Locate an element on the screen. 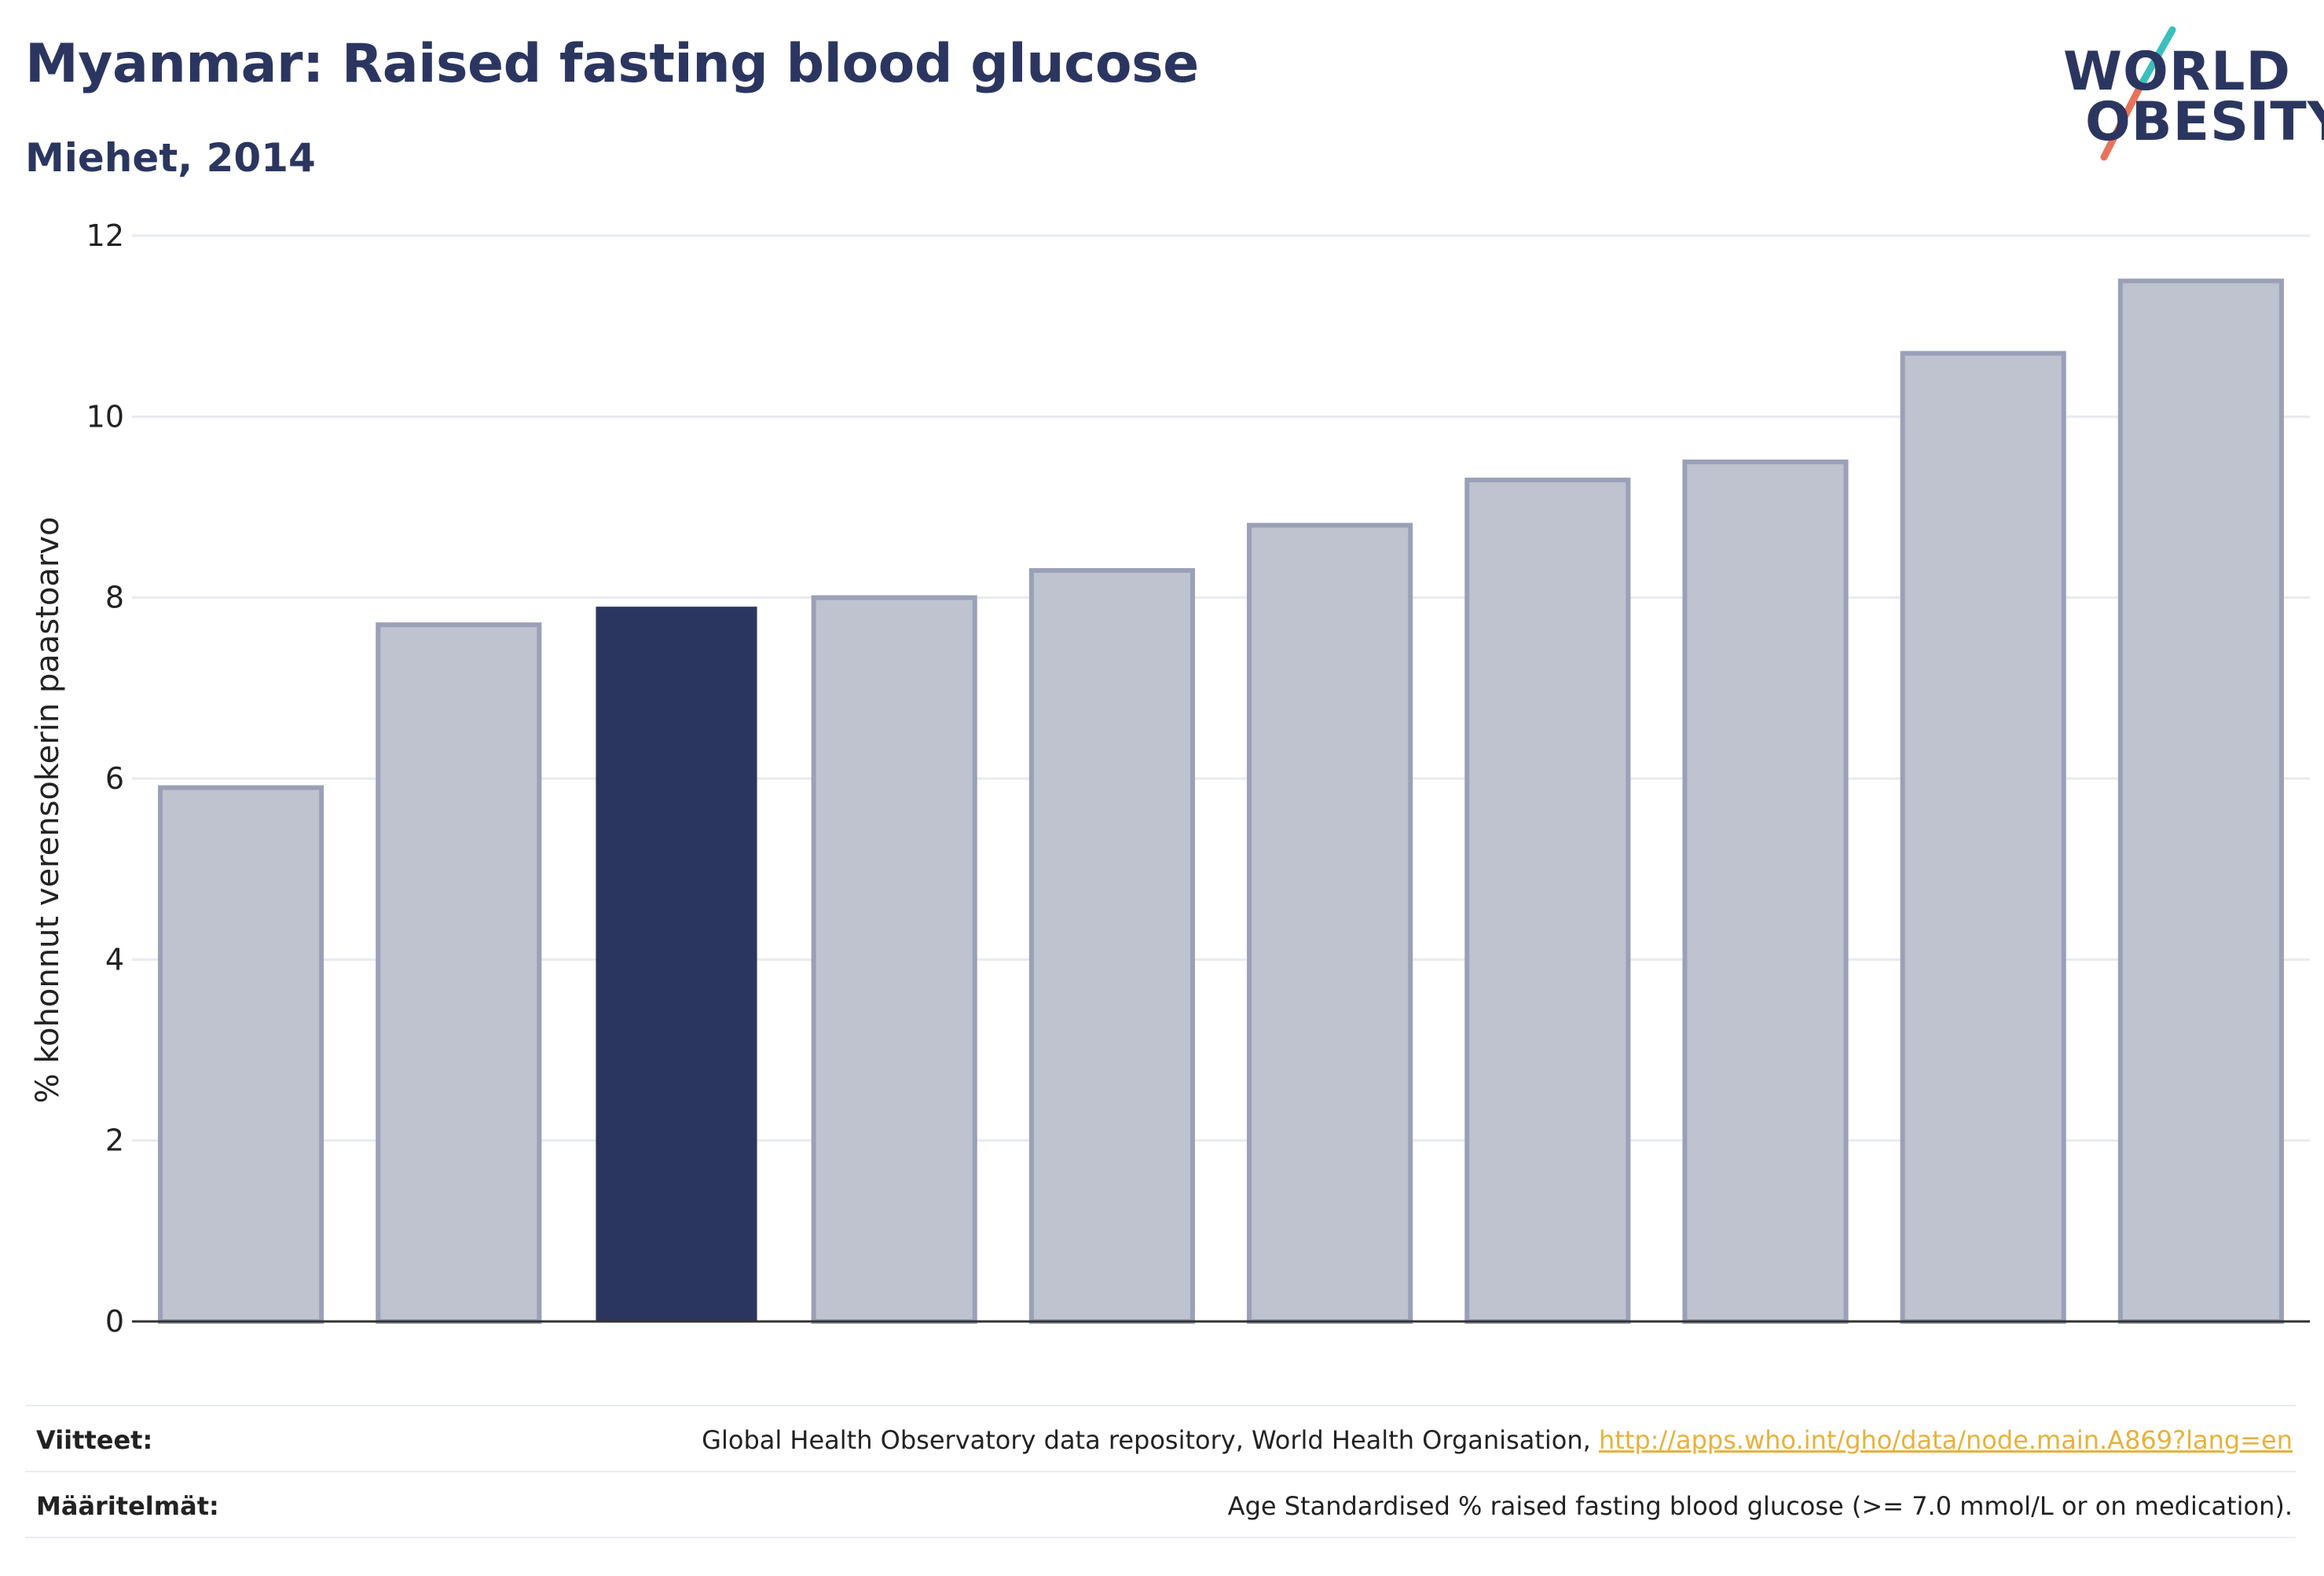 The height and width of the screenshot is (1576, 2324). logo-line2: OBESITY is located at coordinates (2204, 122).